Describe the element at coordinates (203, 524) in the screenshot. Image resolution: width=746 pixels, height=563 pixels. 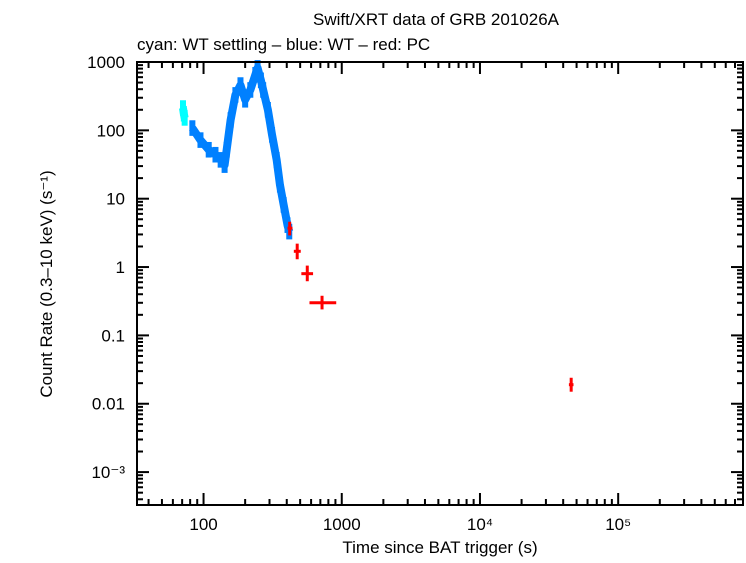
I see `x-tick-label: 100` at that location.